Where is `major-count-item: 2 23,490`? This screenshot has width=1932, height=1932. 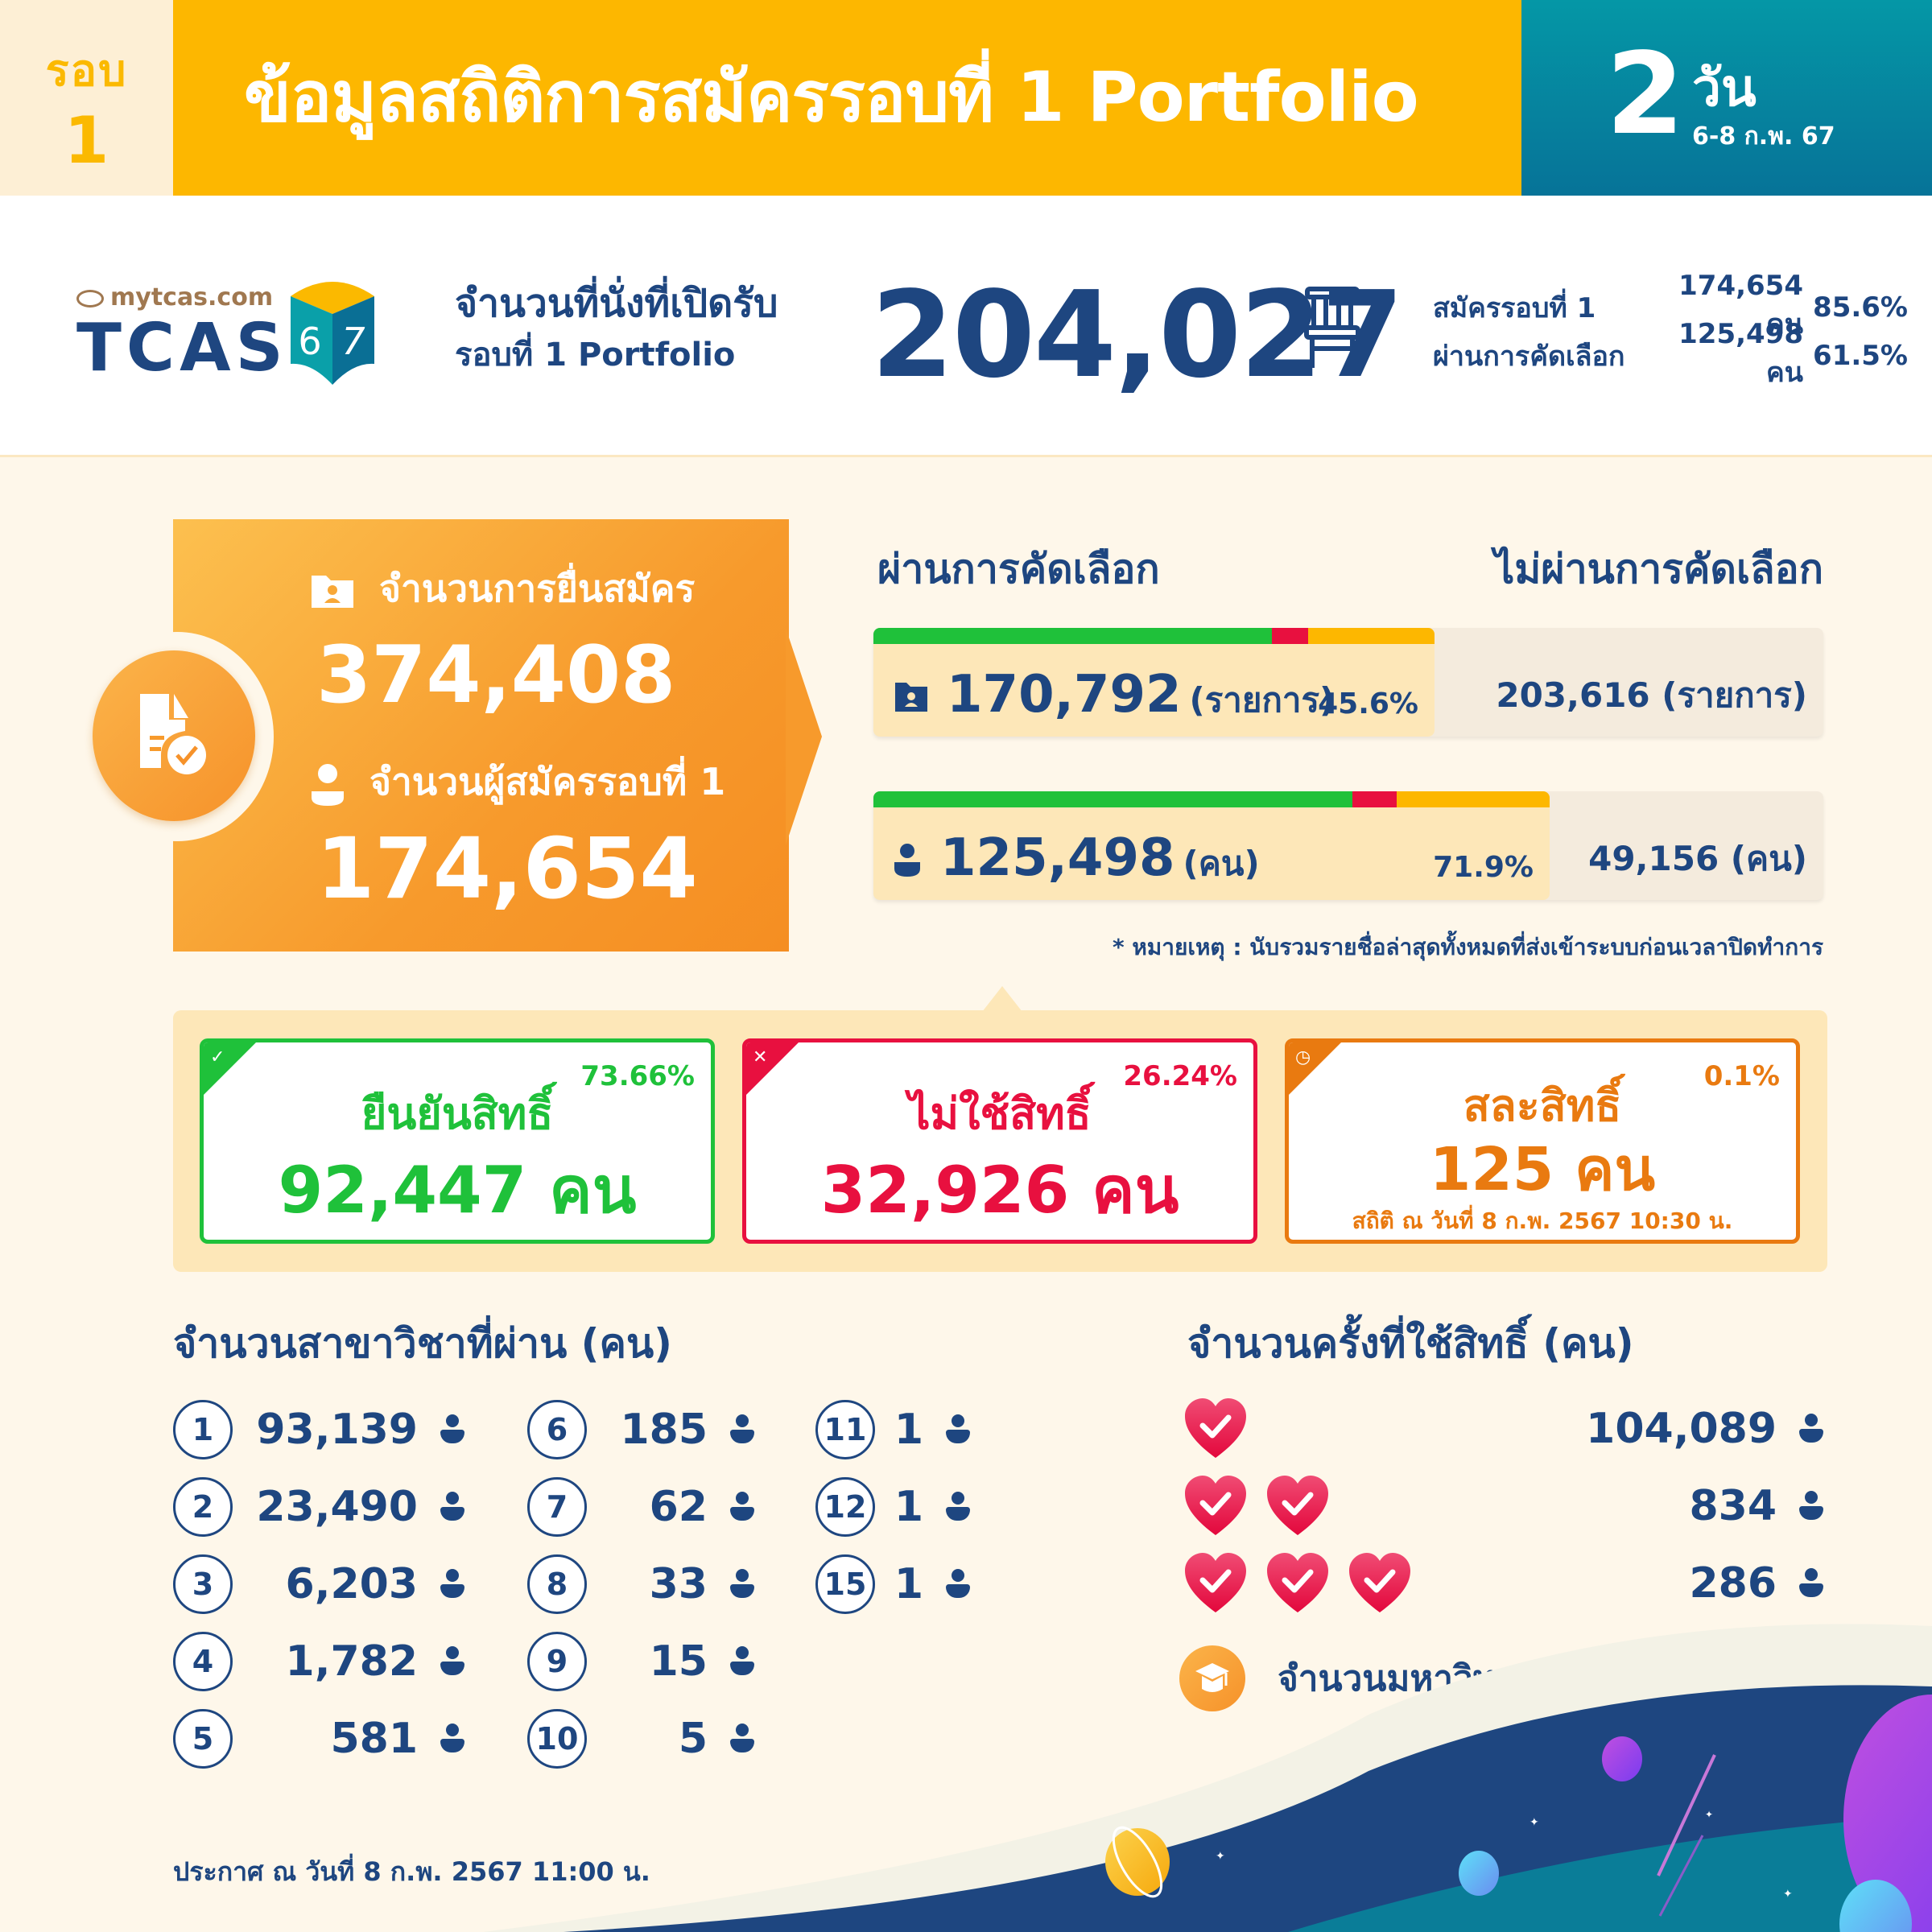
major-count-item: 2 23,490 is located at coordinates (318, 1507).